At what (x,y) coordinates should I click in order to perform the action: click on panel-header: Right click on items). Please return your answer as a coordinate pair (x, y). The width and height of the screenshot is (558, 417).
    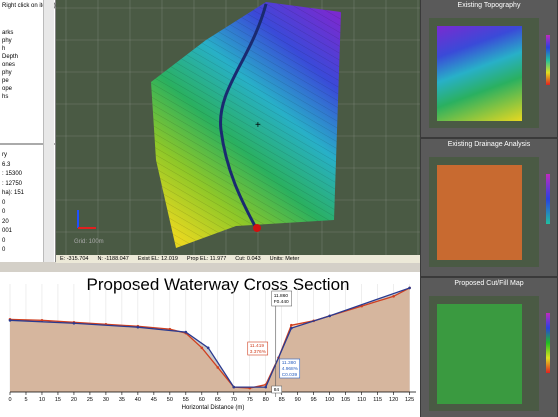
    Looking at the image, I should click on (29, 6).